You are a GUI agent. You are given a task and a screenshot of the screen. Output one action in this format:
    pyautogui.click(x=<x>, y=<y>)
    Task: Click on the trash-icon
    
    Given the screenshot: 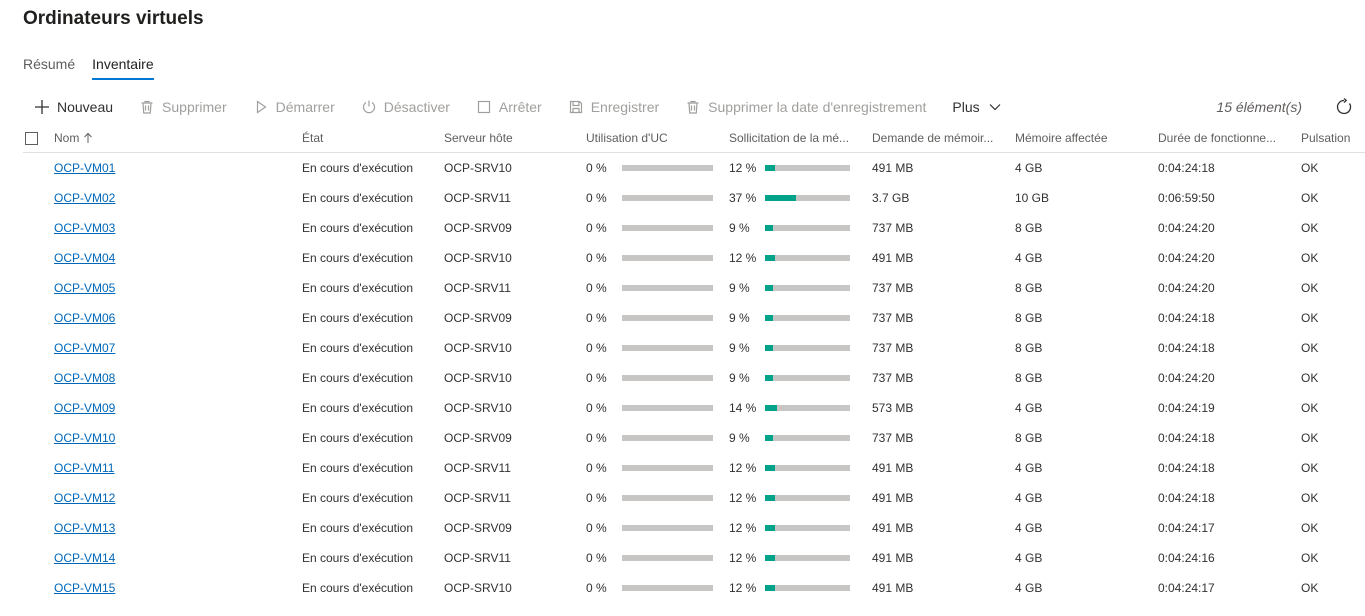 What is the action you would take?
    pyautogui.click(x=693, y=107)
    